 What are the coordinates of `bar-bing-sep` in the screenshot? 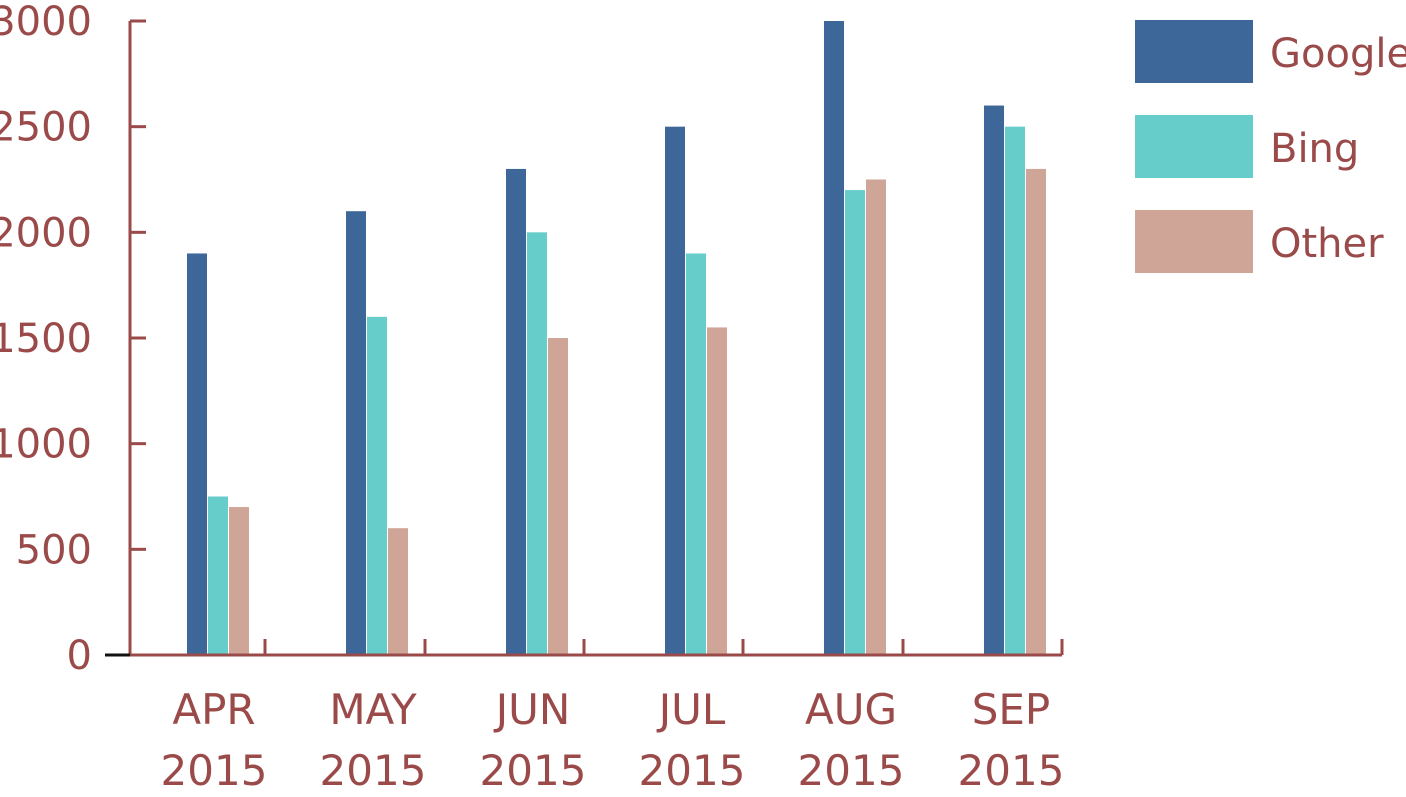 It's located at (1015, 390).